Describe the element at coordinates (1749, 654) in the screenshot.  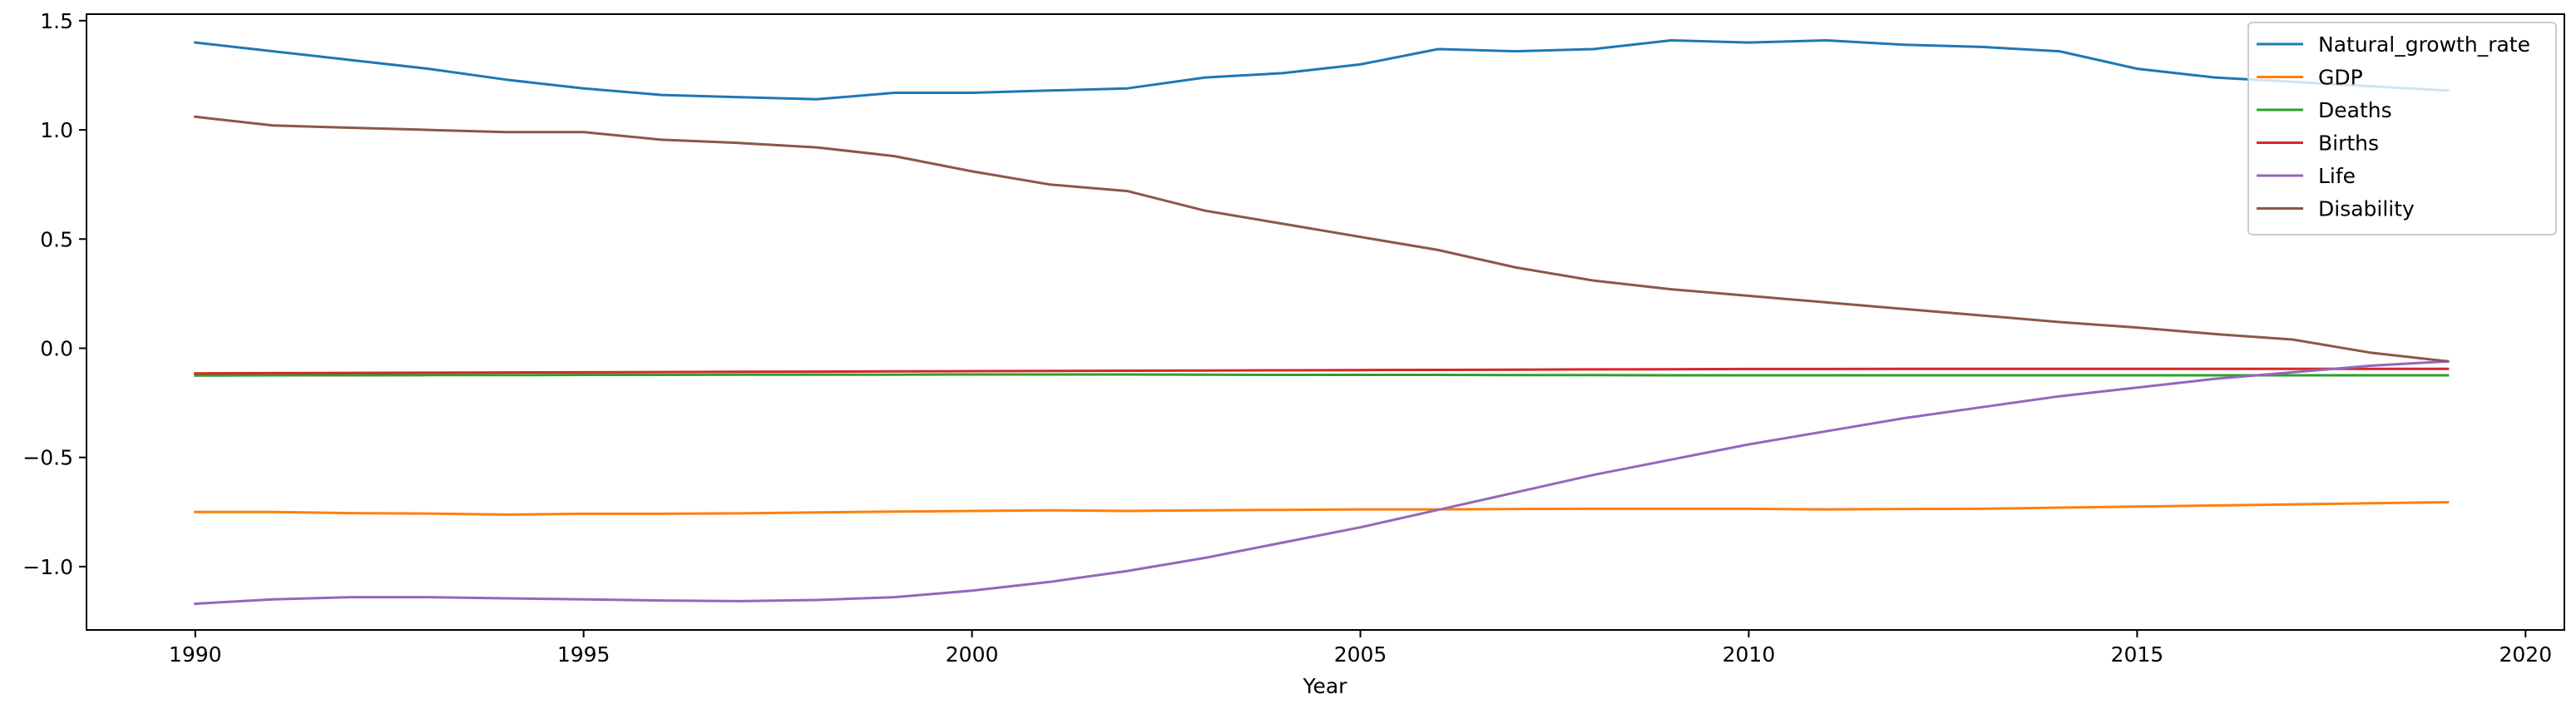
I see `x-tick-label: 2010` at that location.